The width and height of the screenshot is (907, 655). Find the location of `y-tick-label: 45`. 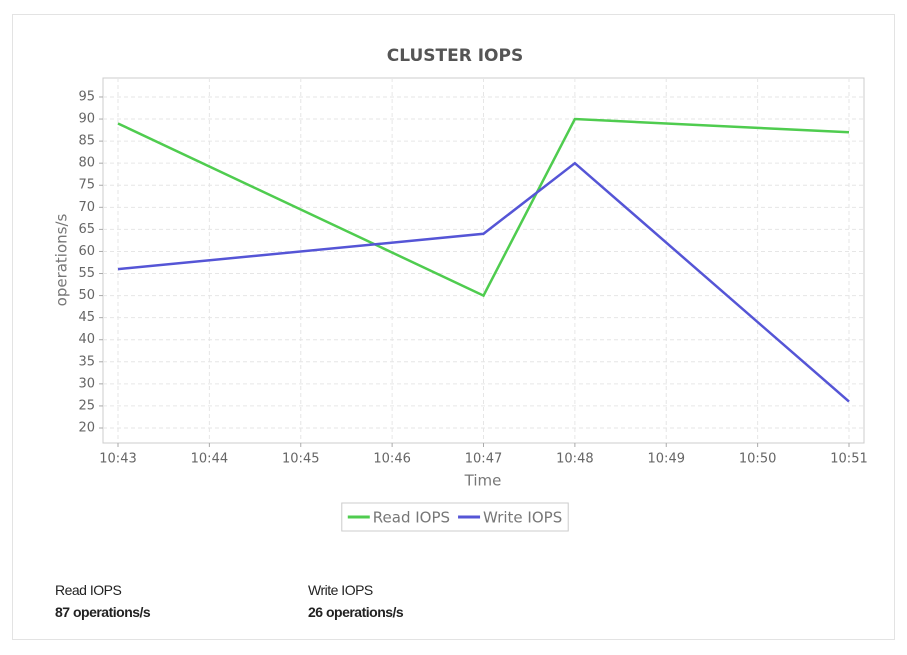

y-tick-label: 45 is located at coordinates (86, 317).